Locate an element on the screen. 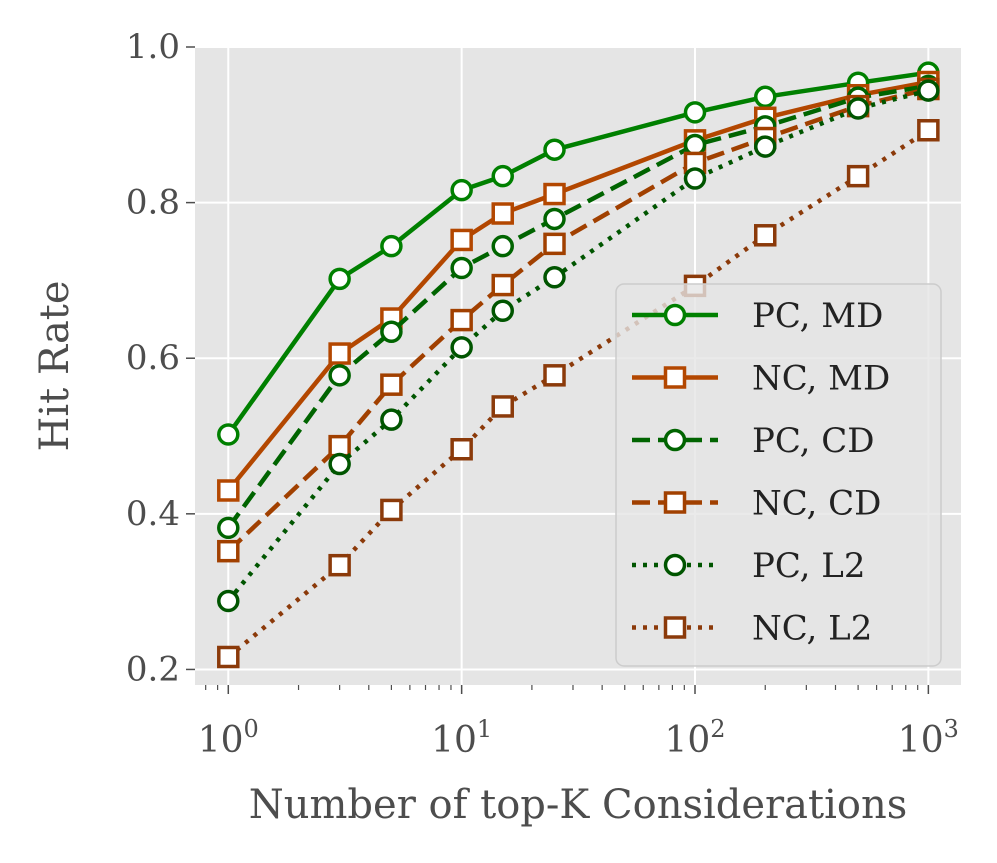 This screenshot has height=863, width=997. x-tick-label: 10⁰ is located at coordinates (228, 738).